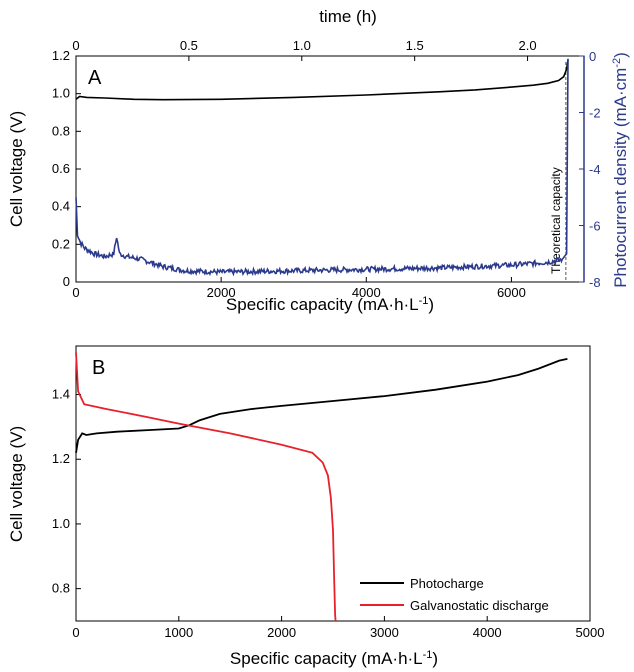 The image size is (634, 672). I want to click on panel-a-x-tick-label: 0, so click(75, 292).